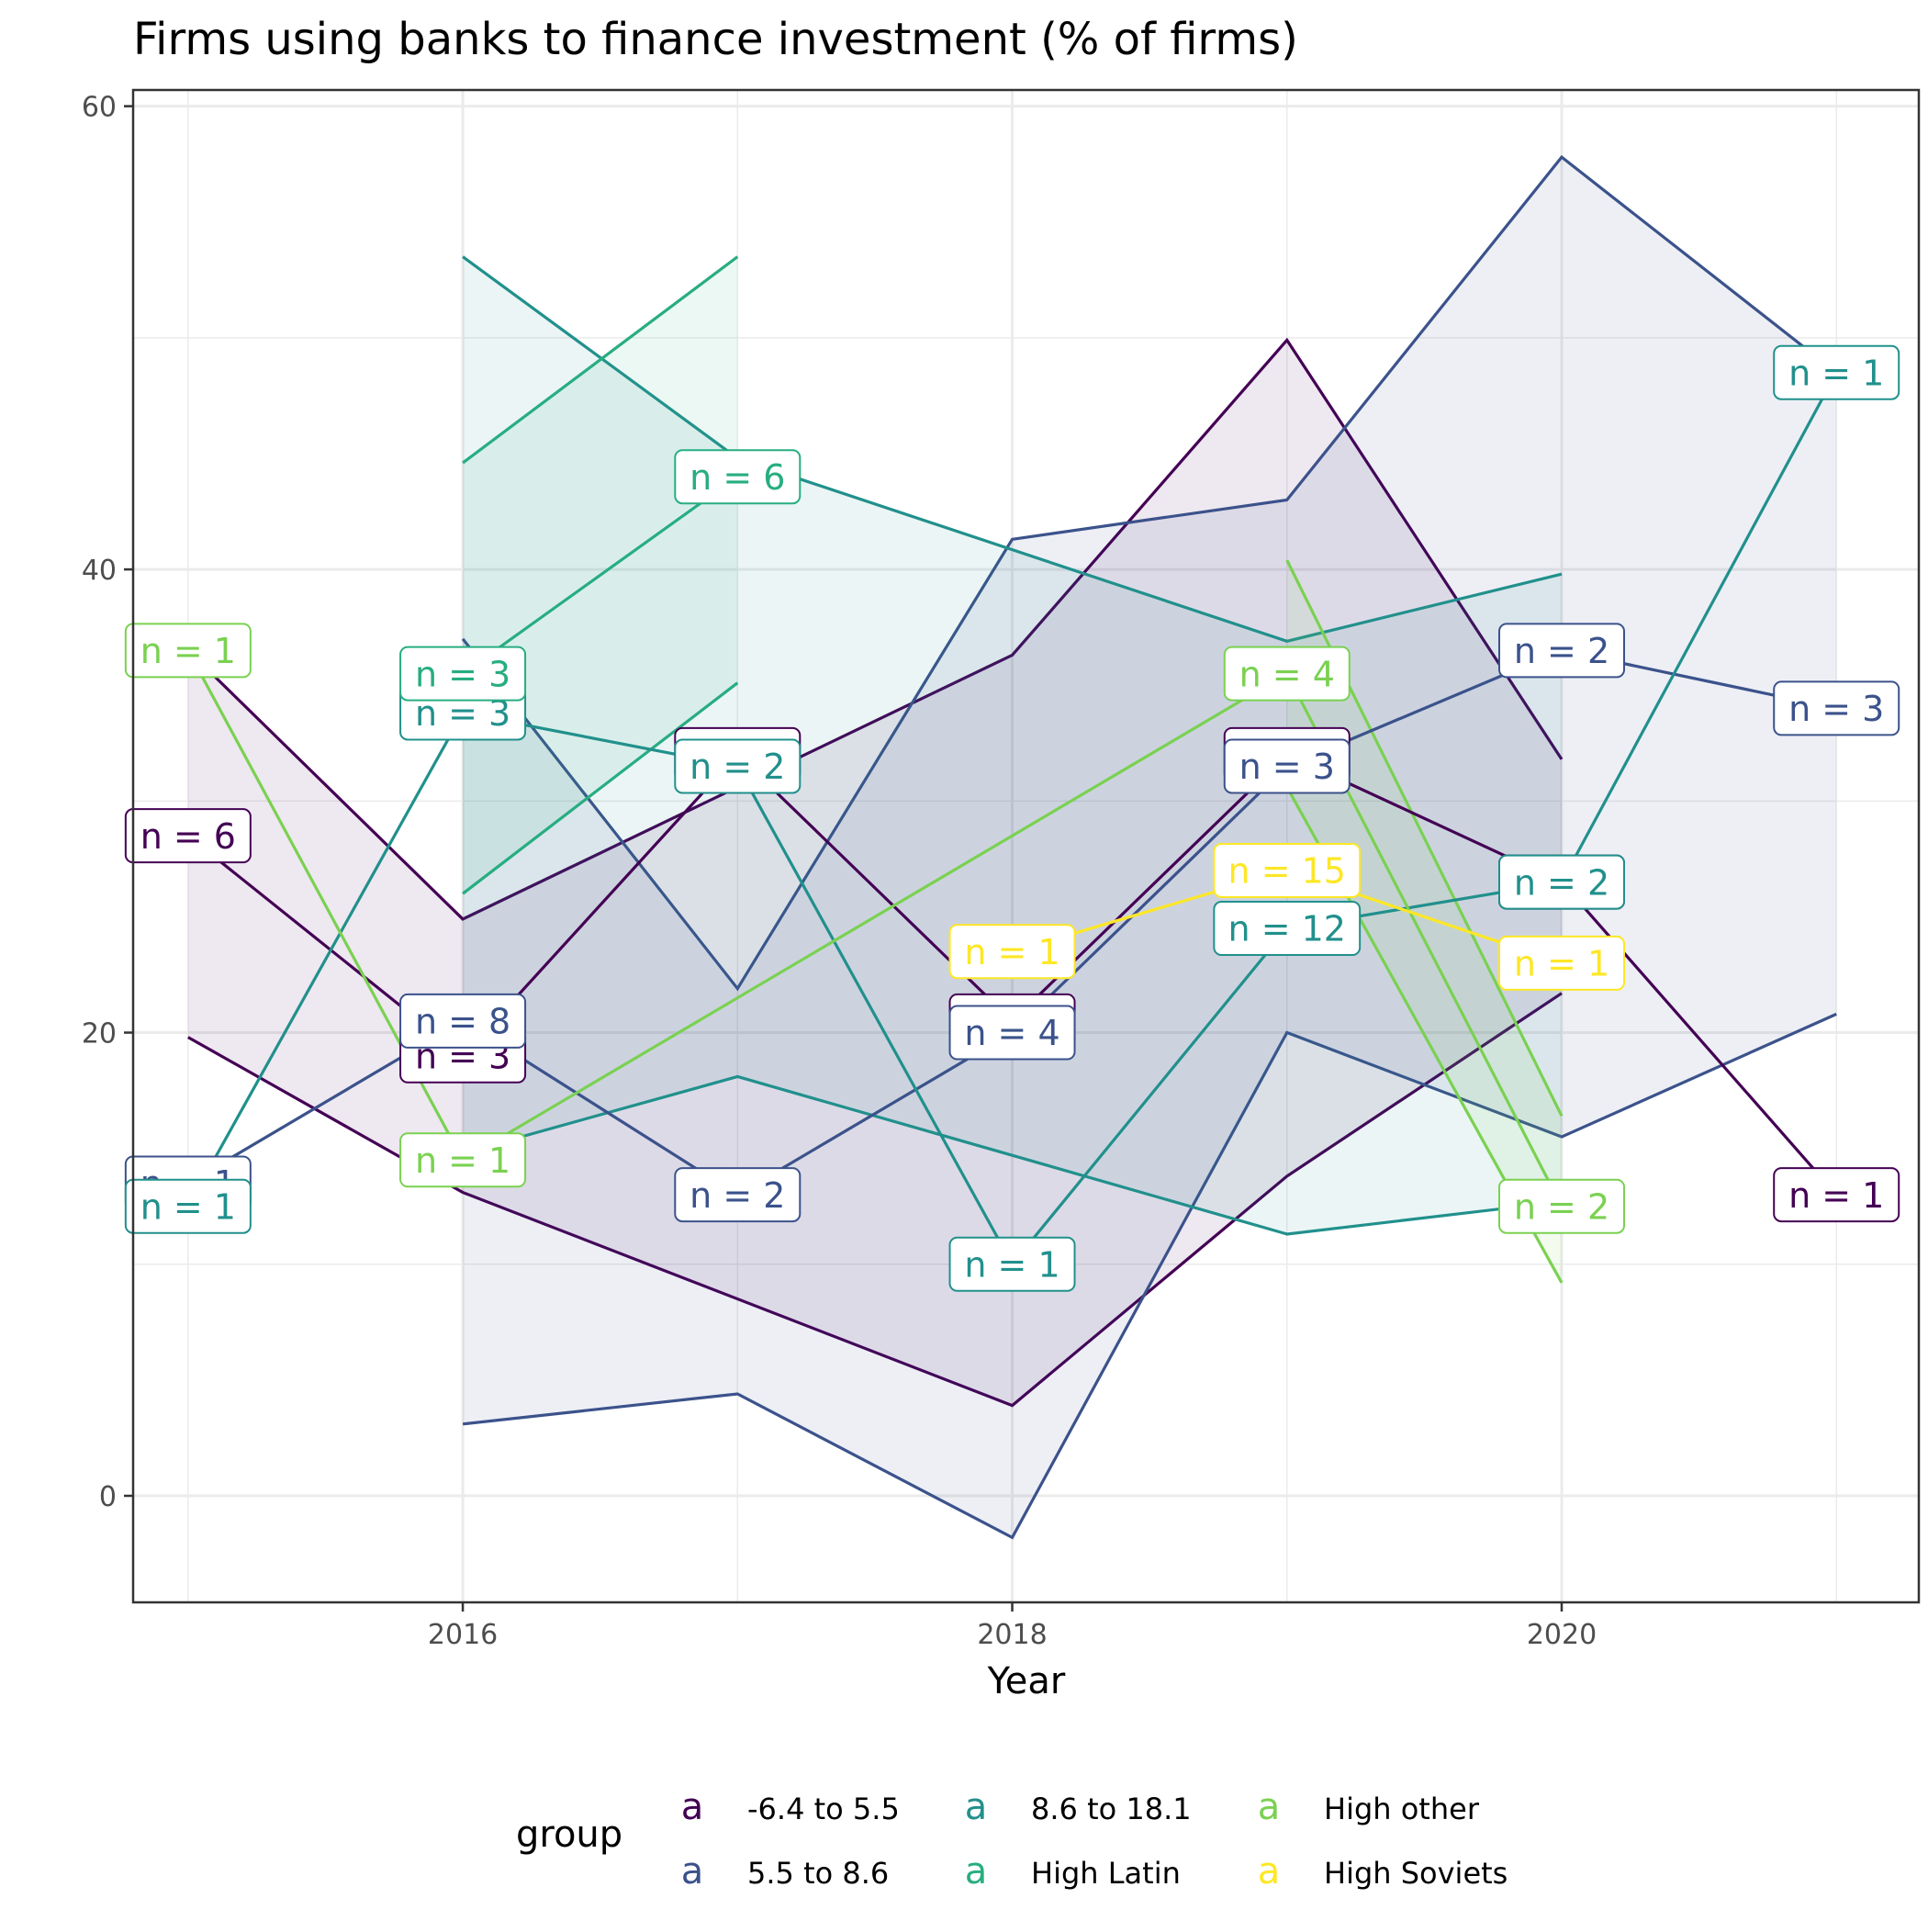 This screenshot has width=1928, height=1932. What do you see at coordinates (1416, 1873) in the screenshot?
I see `legend-label: High Soviets` at bounding box center [1416, 1873].